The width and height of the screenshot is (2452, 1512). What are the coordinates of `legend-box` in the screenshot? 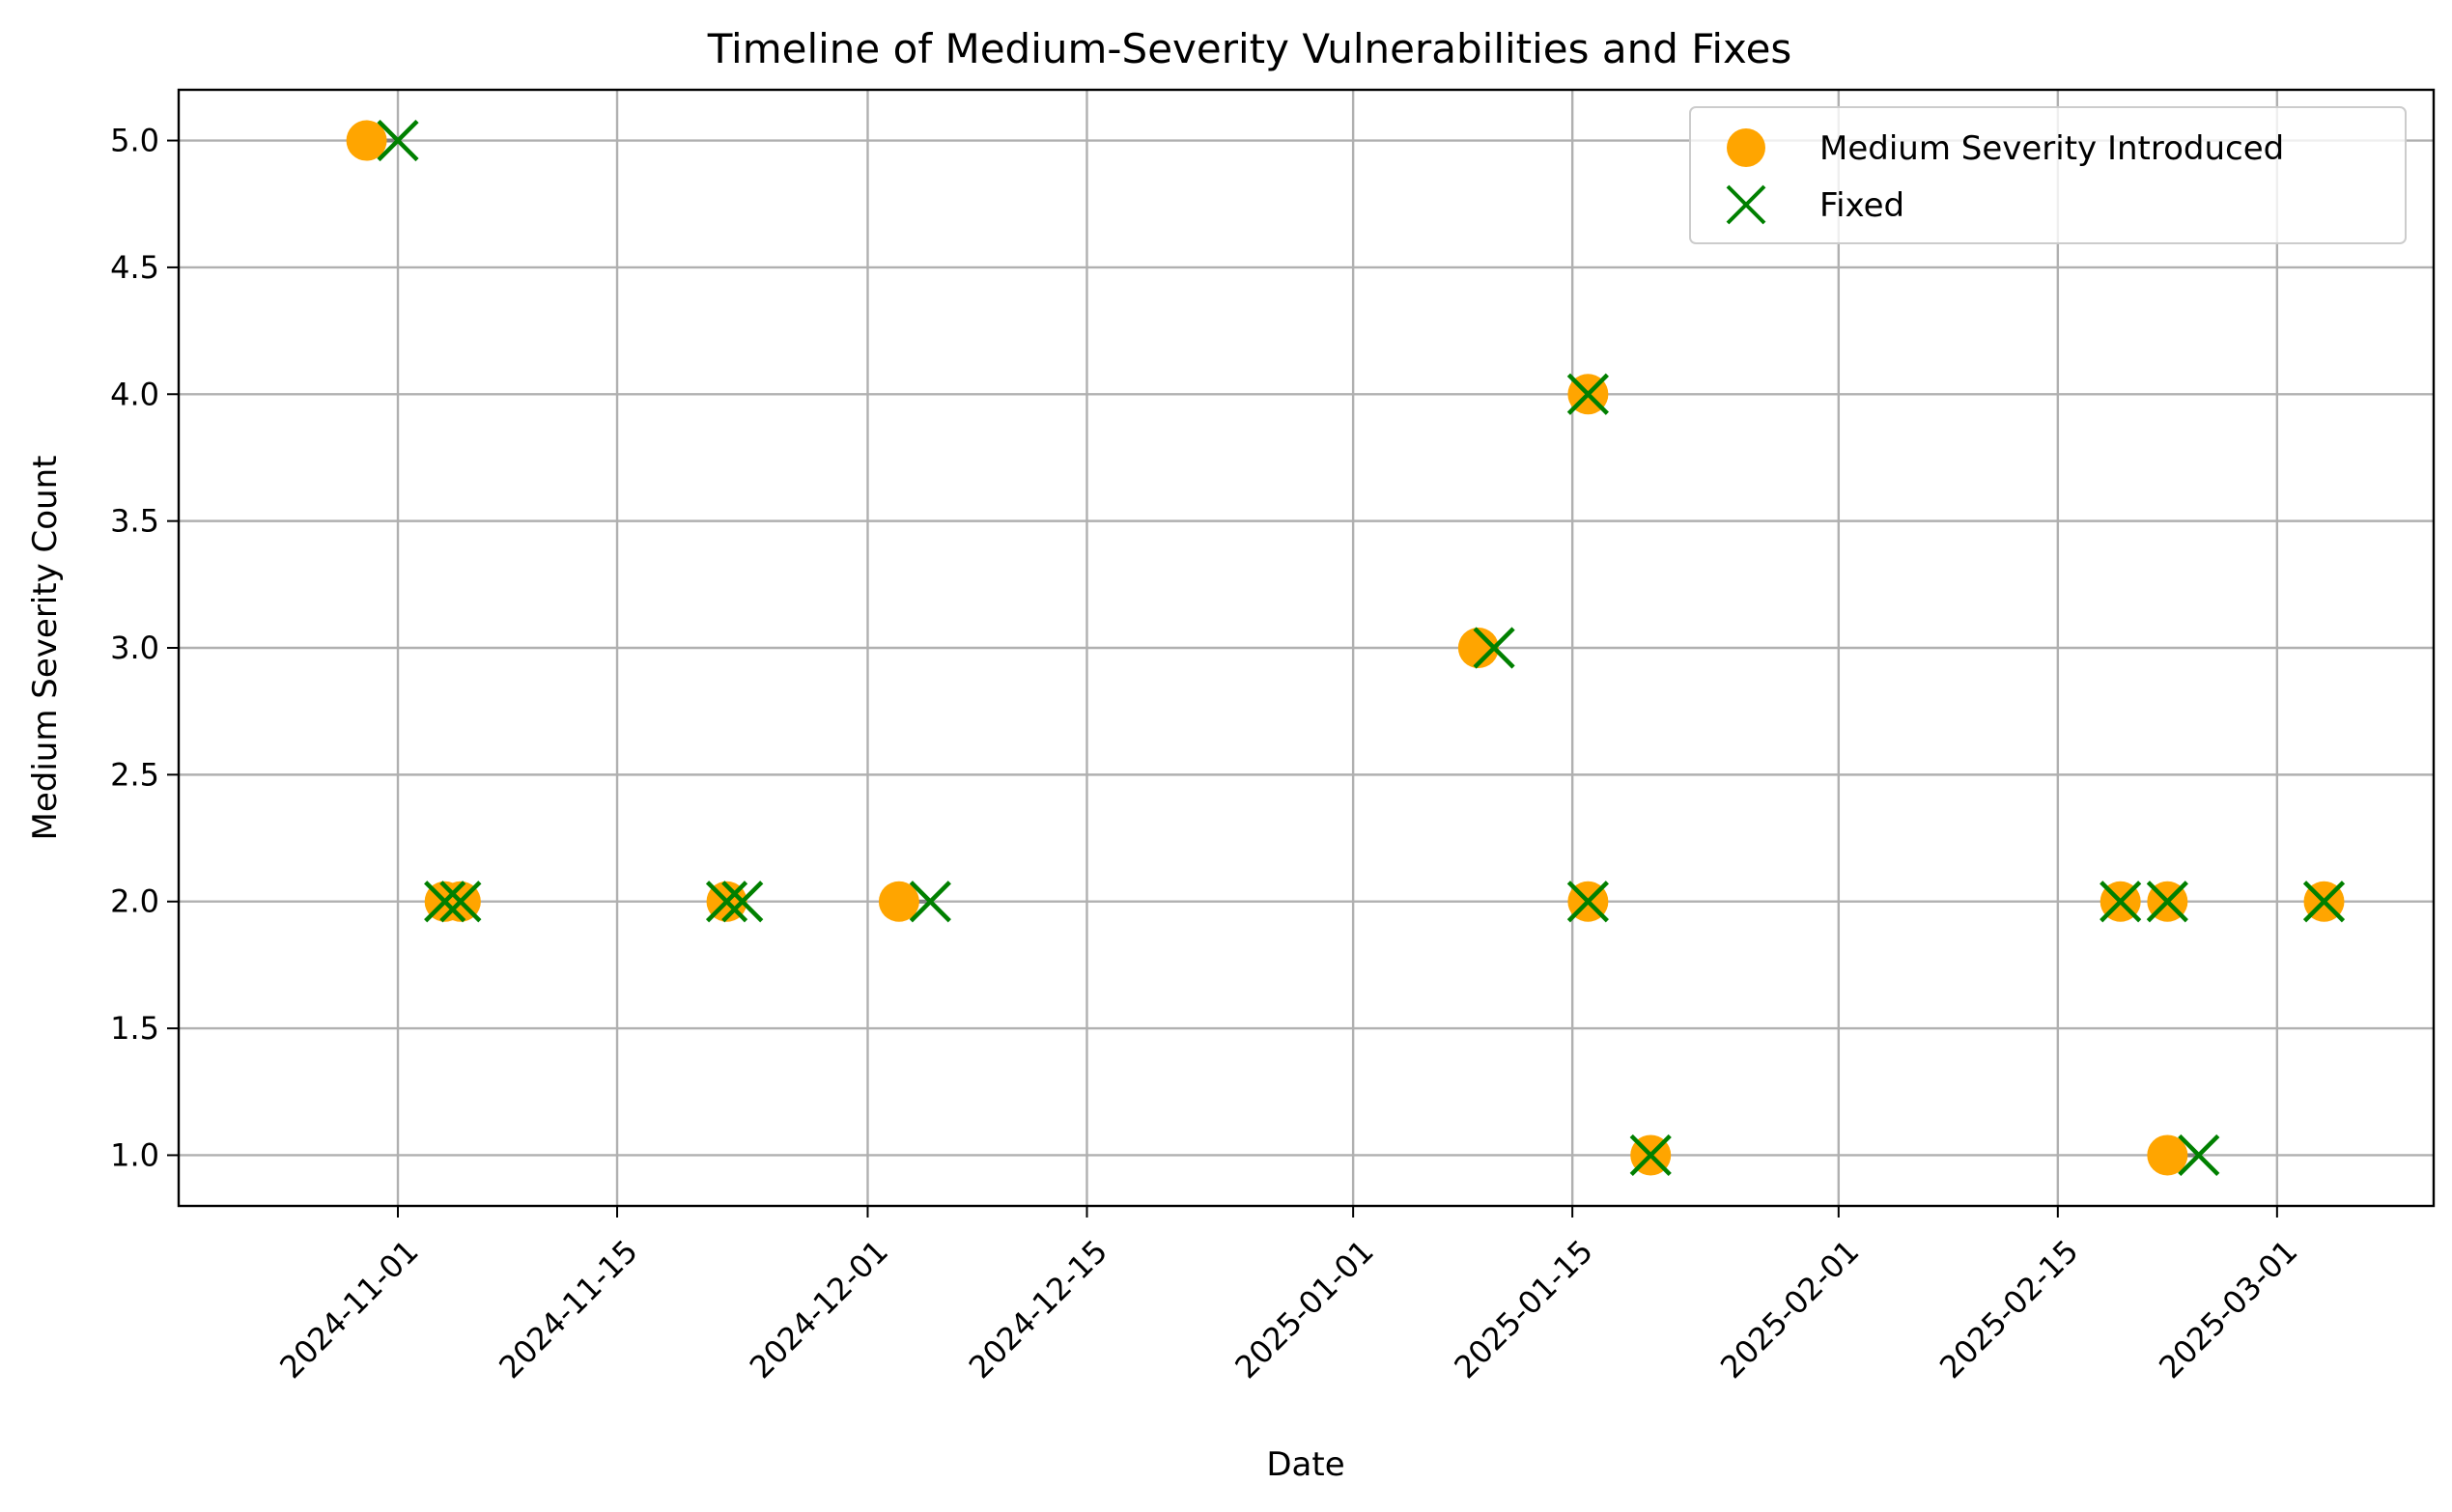 It's located at (2048, 175).